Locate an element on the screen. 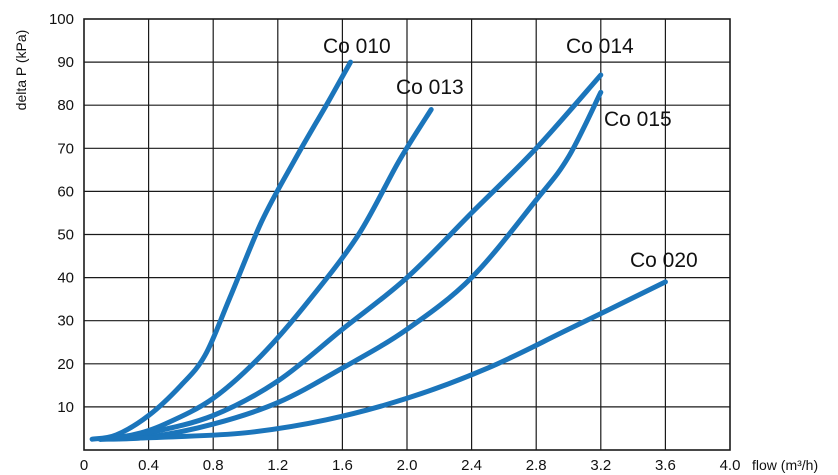  x-tick-label: 3.2 is located at coordinates (600, 465).